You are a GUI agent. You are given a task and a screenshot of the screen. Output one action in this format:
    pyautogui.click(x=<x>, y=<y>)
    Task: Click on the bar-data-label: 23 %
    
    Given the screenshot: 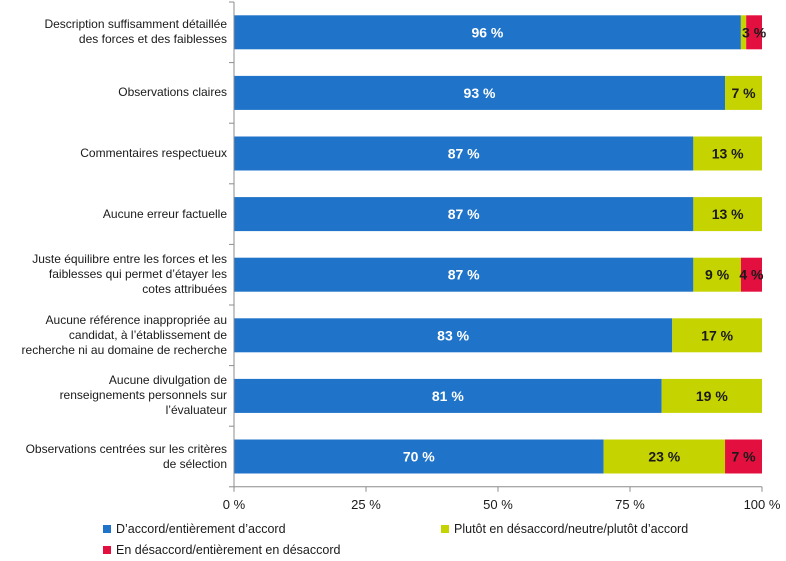 What is the action you would take?
    pyautogui.click(x=664, y=457)
    